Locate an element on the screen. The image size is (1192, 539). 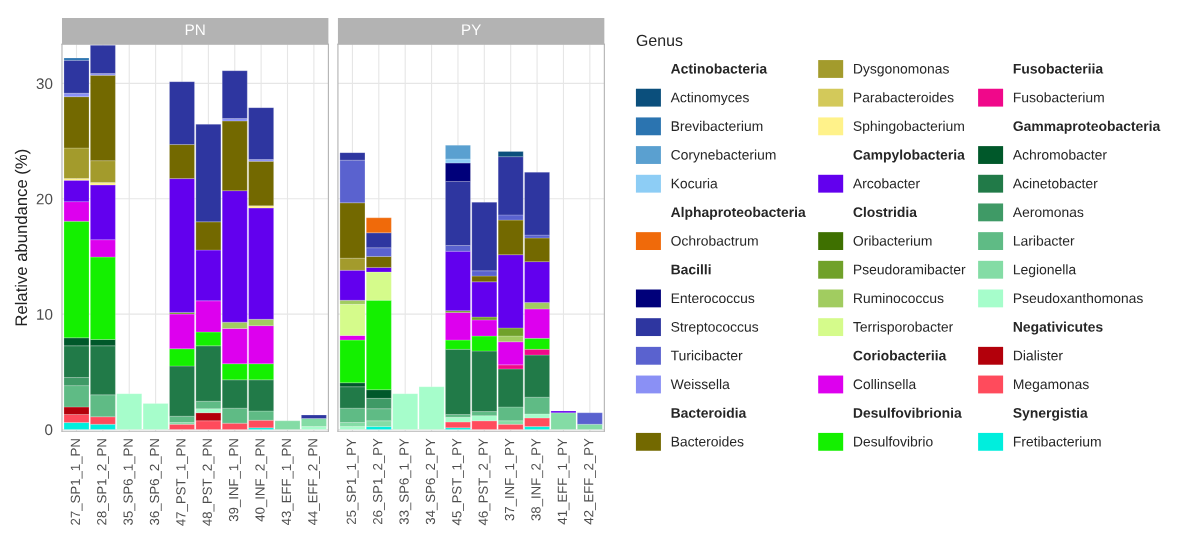
y-tick-label: 20 is located at coordinates (44, 199).